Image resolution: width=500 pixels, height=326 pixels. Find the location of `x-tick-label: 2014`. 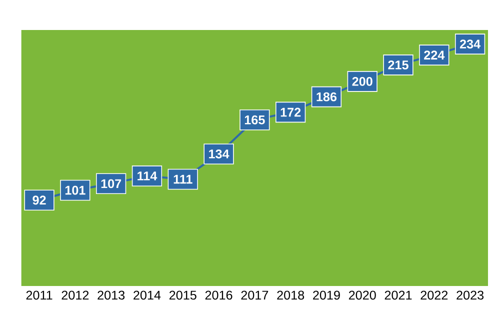

x-tick-label: 2014 is located at coordinates (147, 295).